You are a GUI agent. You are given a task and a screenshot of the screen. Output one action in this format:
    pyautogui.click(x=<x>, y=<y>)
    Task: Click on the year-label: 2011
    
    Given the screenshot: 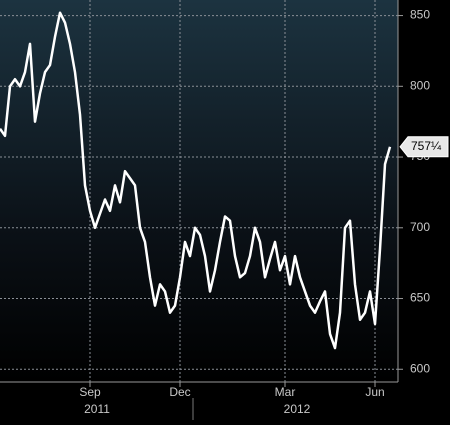 What is the action you would take?
    pyautogui.click(x=97, y=409)
    